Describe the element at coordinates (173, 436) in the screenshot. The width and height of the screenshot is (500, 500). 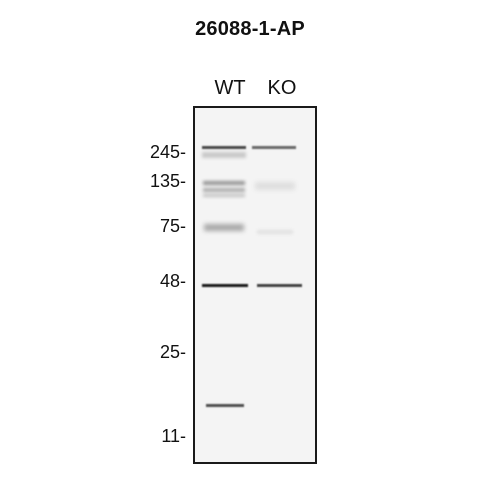
I see `marker-label-11: 11-` at that location.